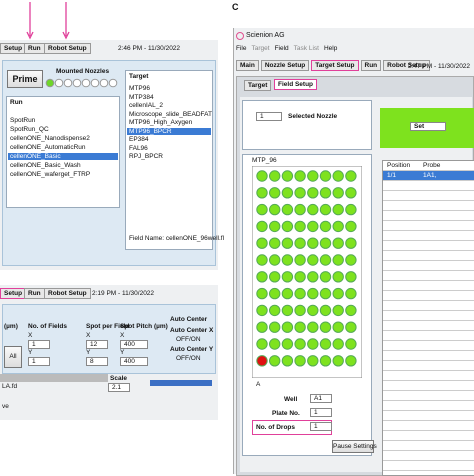  Describe the element at coordinates (13, 357) in the screenshot. I see `all-button: All` at that location.